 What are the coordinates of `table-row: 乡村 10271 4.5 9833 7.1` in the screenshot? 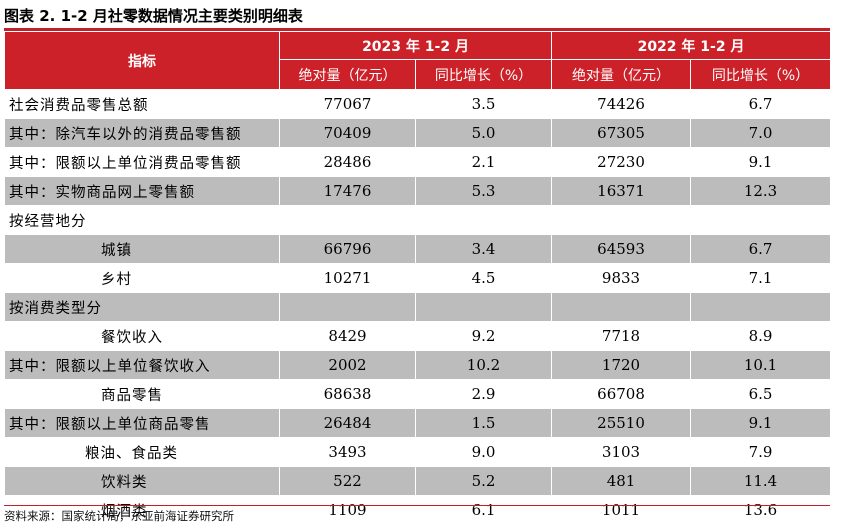 It's located at (418, 278).